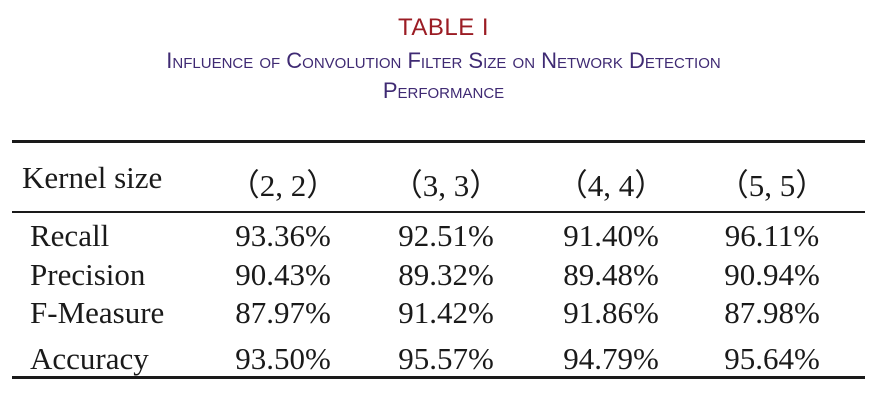 The height and width of the screenshot is (405, 887). I want to click on table-cell: 90.43%, so click(283, 274).